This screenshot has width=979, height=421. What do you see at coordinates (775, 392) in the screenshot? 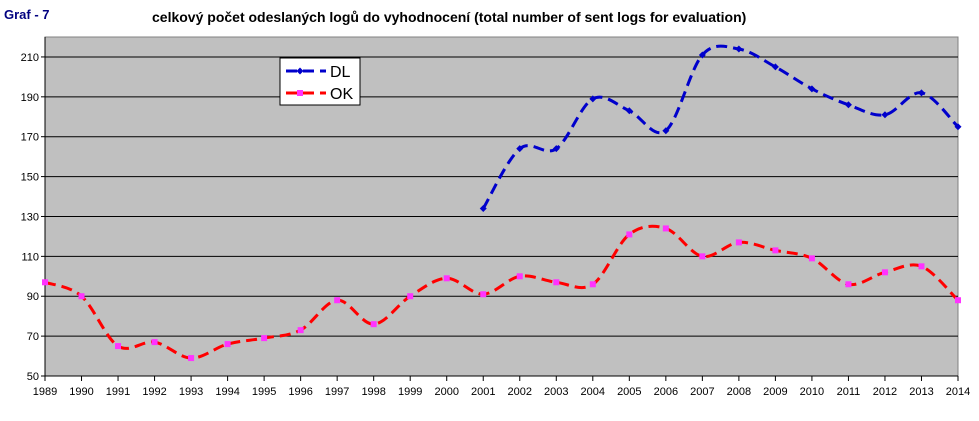
I see `x-tick-label: 2009` at bounding box center [775, 392].